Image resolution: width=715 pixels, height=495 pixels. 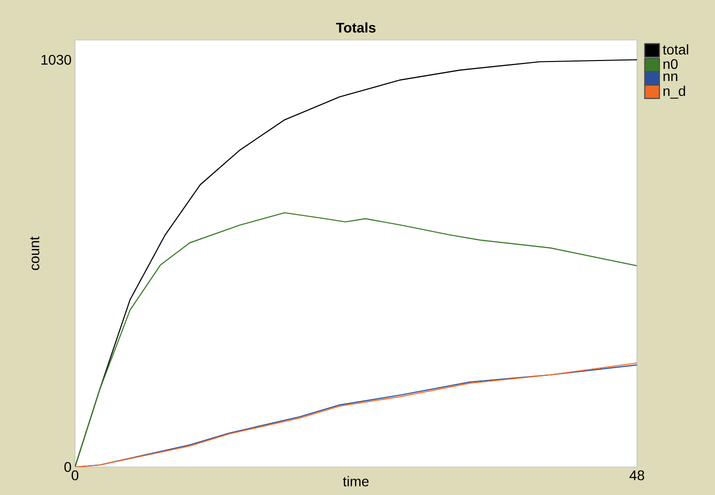 I want to click on legend-label: n_d, so click(x=675, y=92).